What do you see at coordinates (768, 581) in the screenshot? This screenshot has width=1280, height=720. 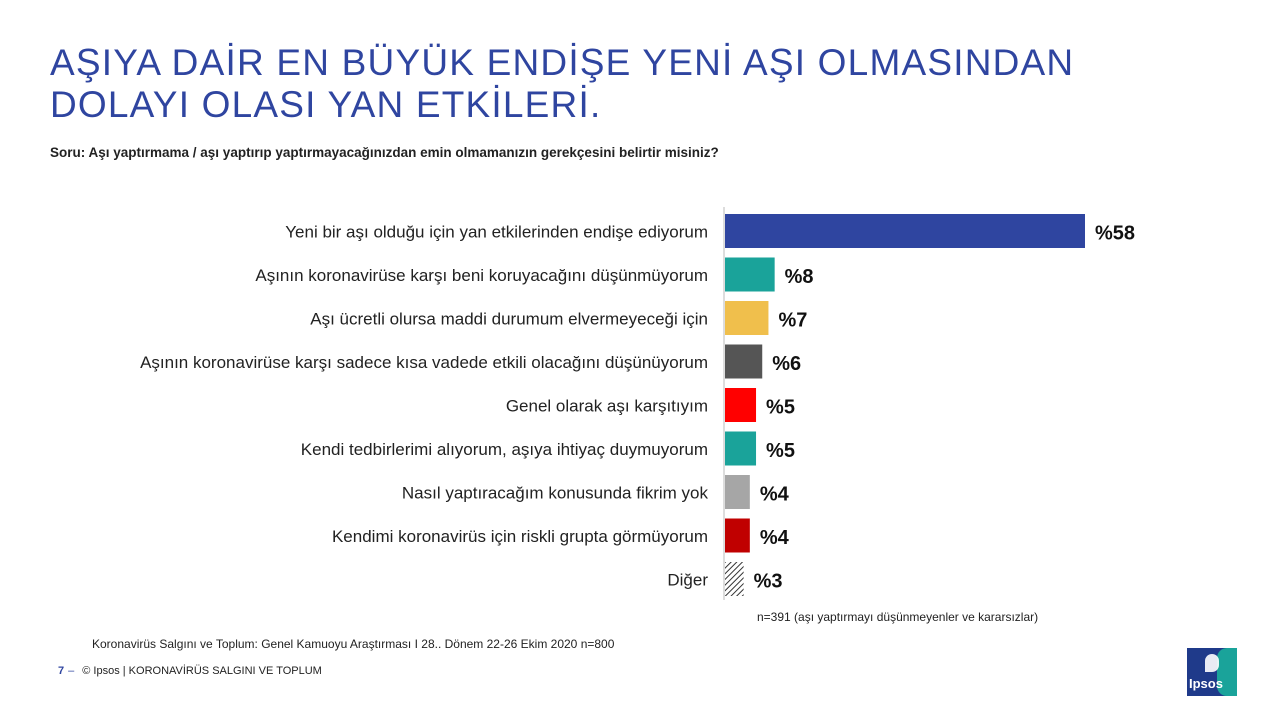 I see `data-label: %3` at bounding box center [768, 581].